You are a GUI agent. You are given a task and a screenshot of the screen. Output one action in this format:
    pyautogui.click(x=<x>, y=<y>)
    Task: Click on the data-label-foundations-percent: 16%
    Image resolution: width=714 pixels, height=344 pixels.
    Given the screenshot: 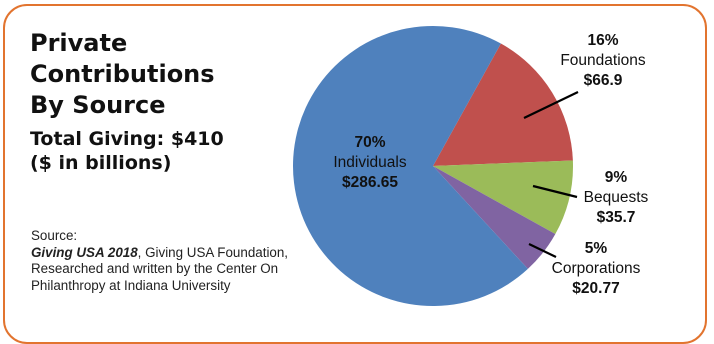 What is the action you would take?
    pyautogui.click(x=602, y=40)
    